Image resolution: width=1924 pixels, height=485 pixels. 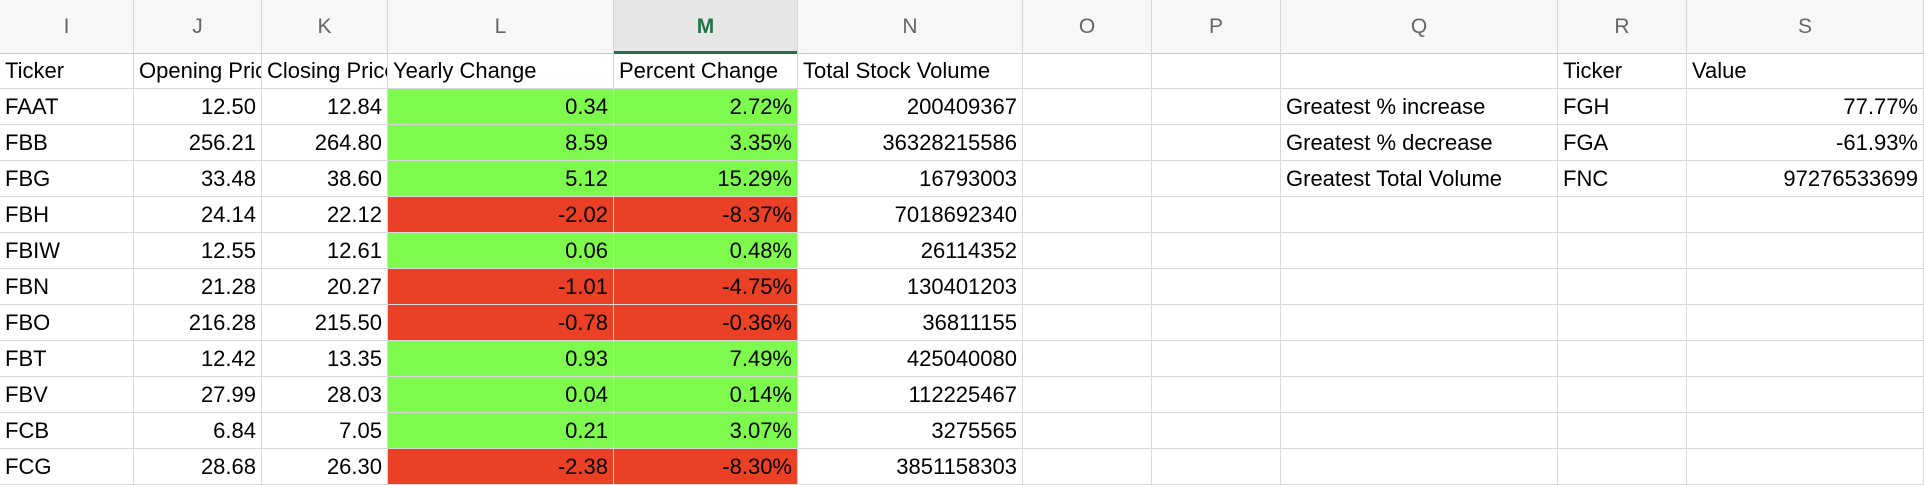 What do you see at coordinates (1622, 143) in the screenshot?
I see `summary-ticker-cell: FGA` at bounding box center [1622, 143].